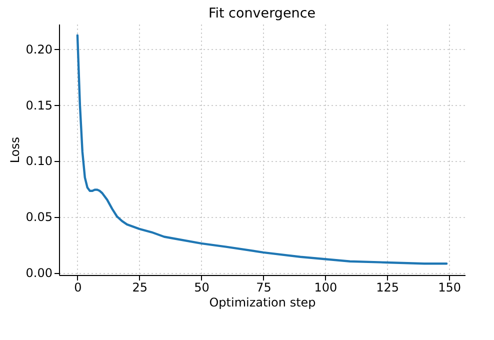  Describe the element at coordinates (140, 287) in the screenshot. I see `x-tick-label: 25` at that location.